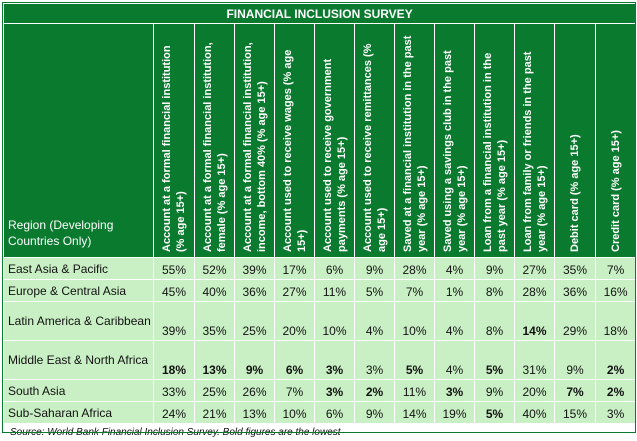  What do you see at coordinates (534, 360) in the screenshot?
I see `value-cell: 31%` at bounding box center [534, 360].